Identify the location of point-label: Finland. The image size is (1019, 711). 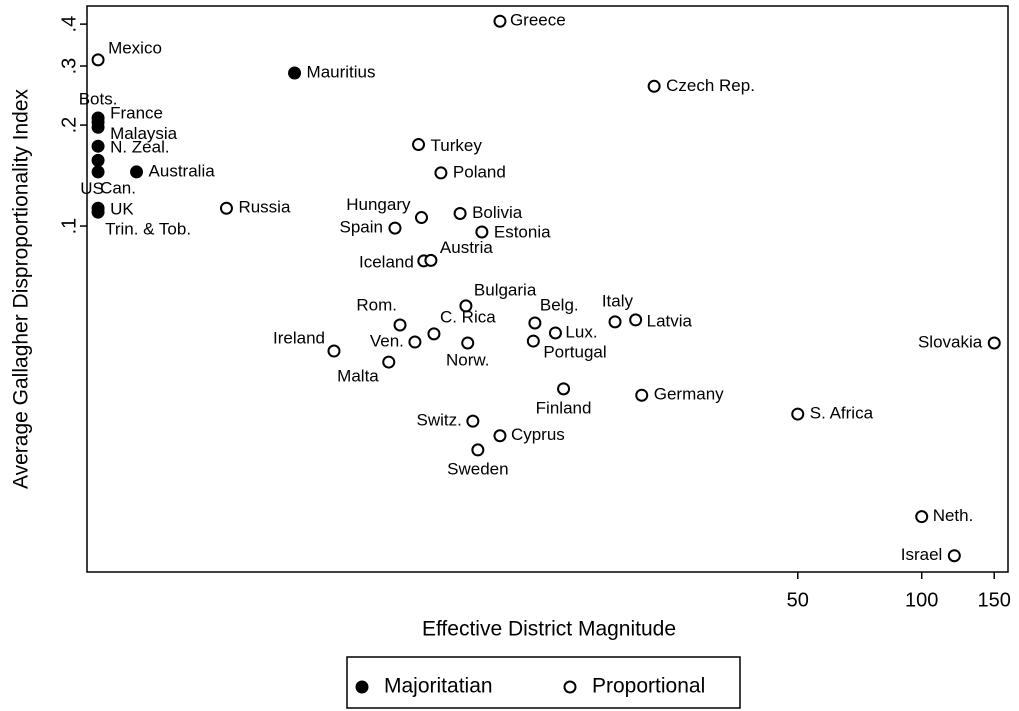
(564, 407).